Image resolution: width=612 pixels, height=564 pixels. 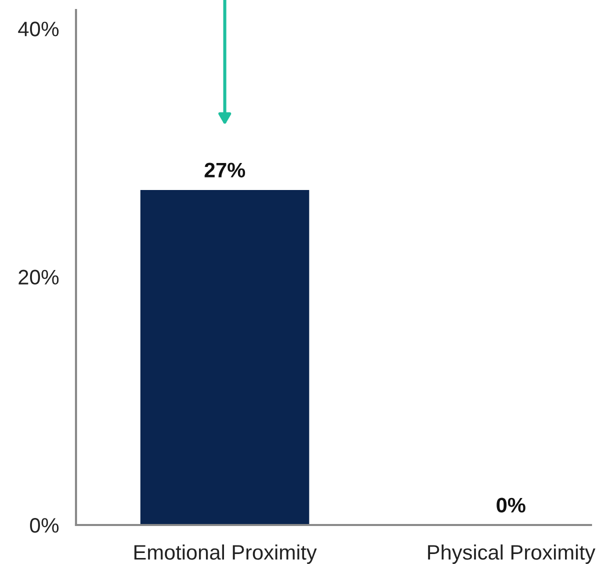 What do you see at coordinates (225, 170) in the screenshot?
I see `data-label: 27%` at bounding box center [225, 170].